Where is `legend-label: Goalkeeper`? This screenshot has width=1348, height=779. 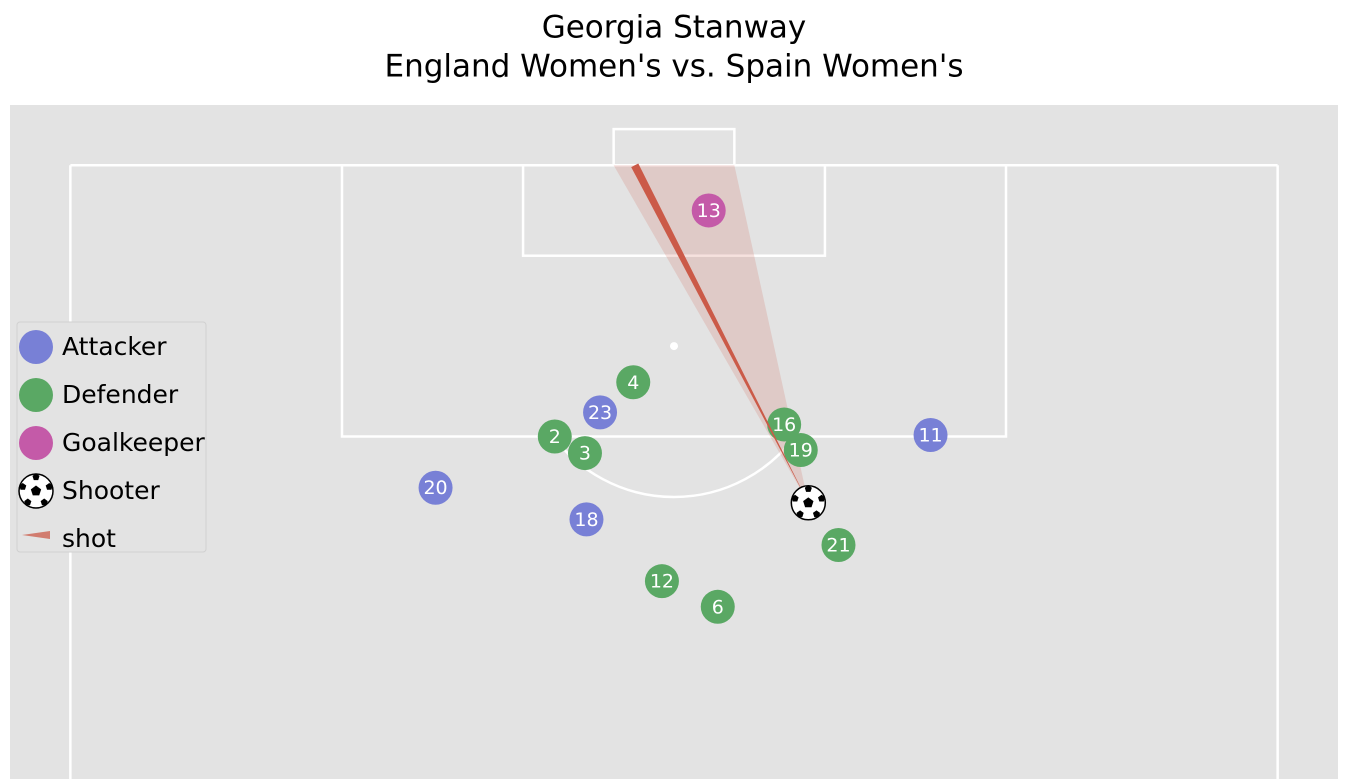 legend-label: Goalkeeper is located at coordinates (134, 442).